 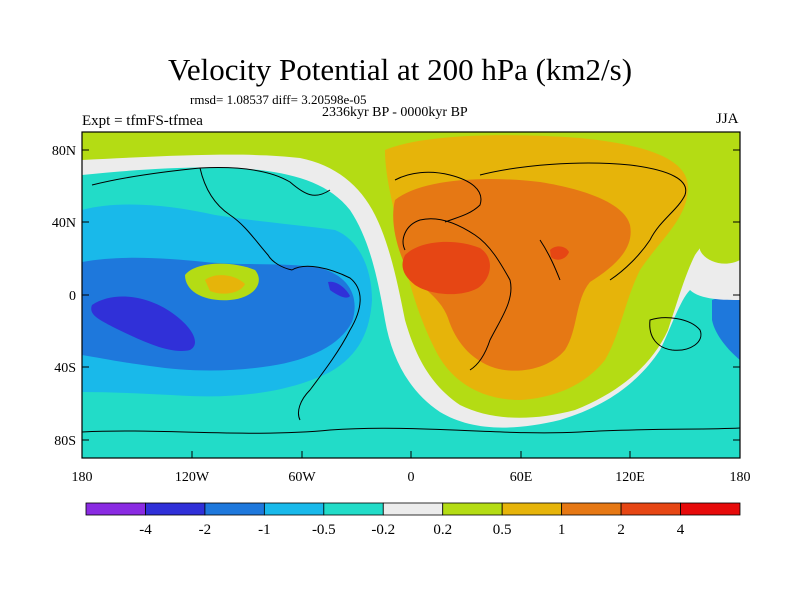 I want to click on x-tick-label: 60W, so click(x=302, y=477).